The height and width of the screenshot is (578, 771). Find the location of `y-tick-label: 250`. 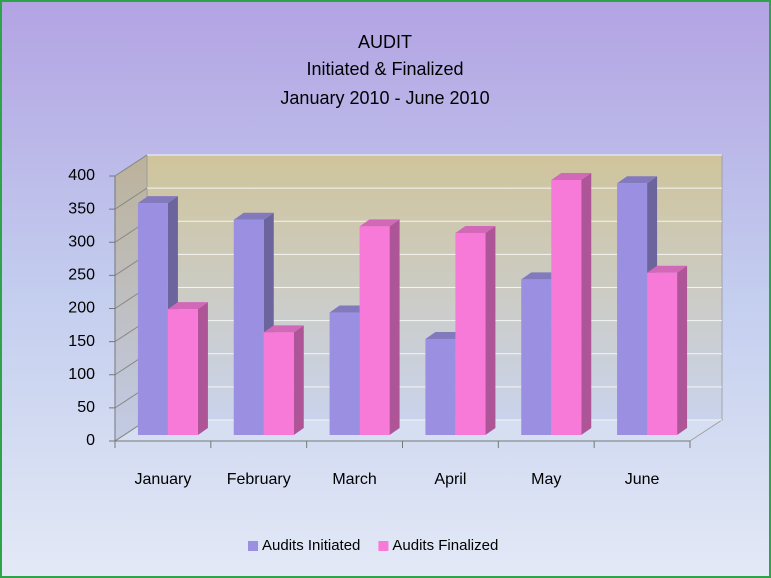

y-tick-label: 250 is located at coordinates (81, 275).